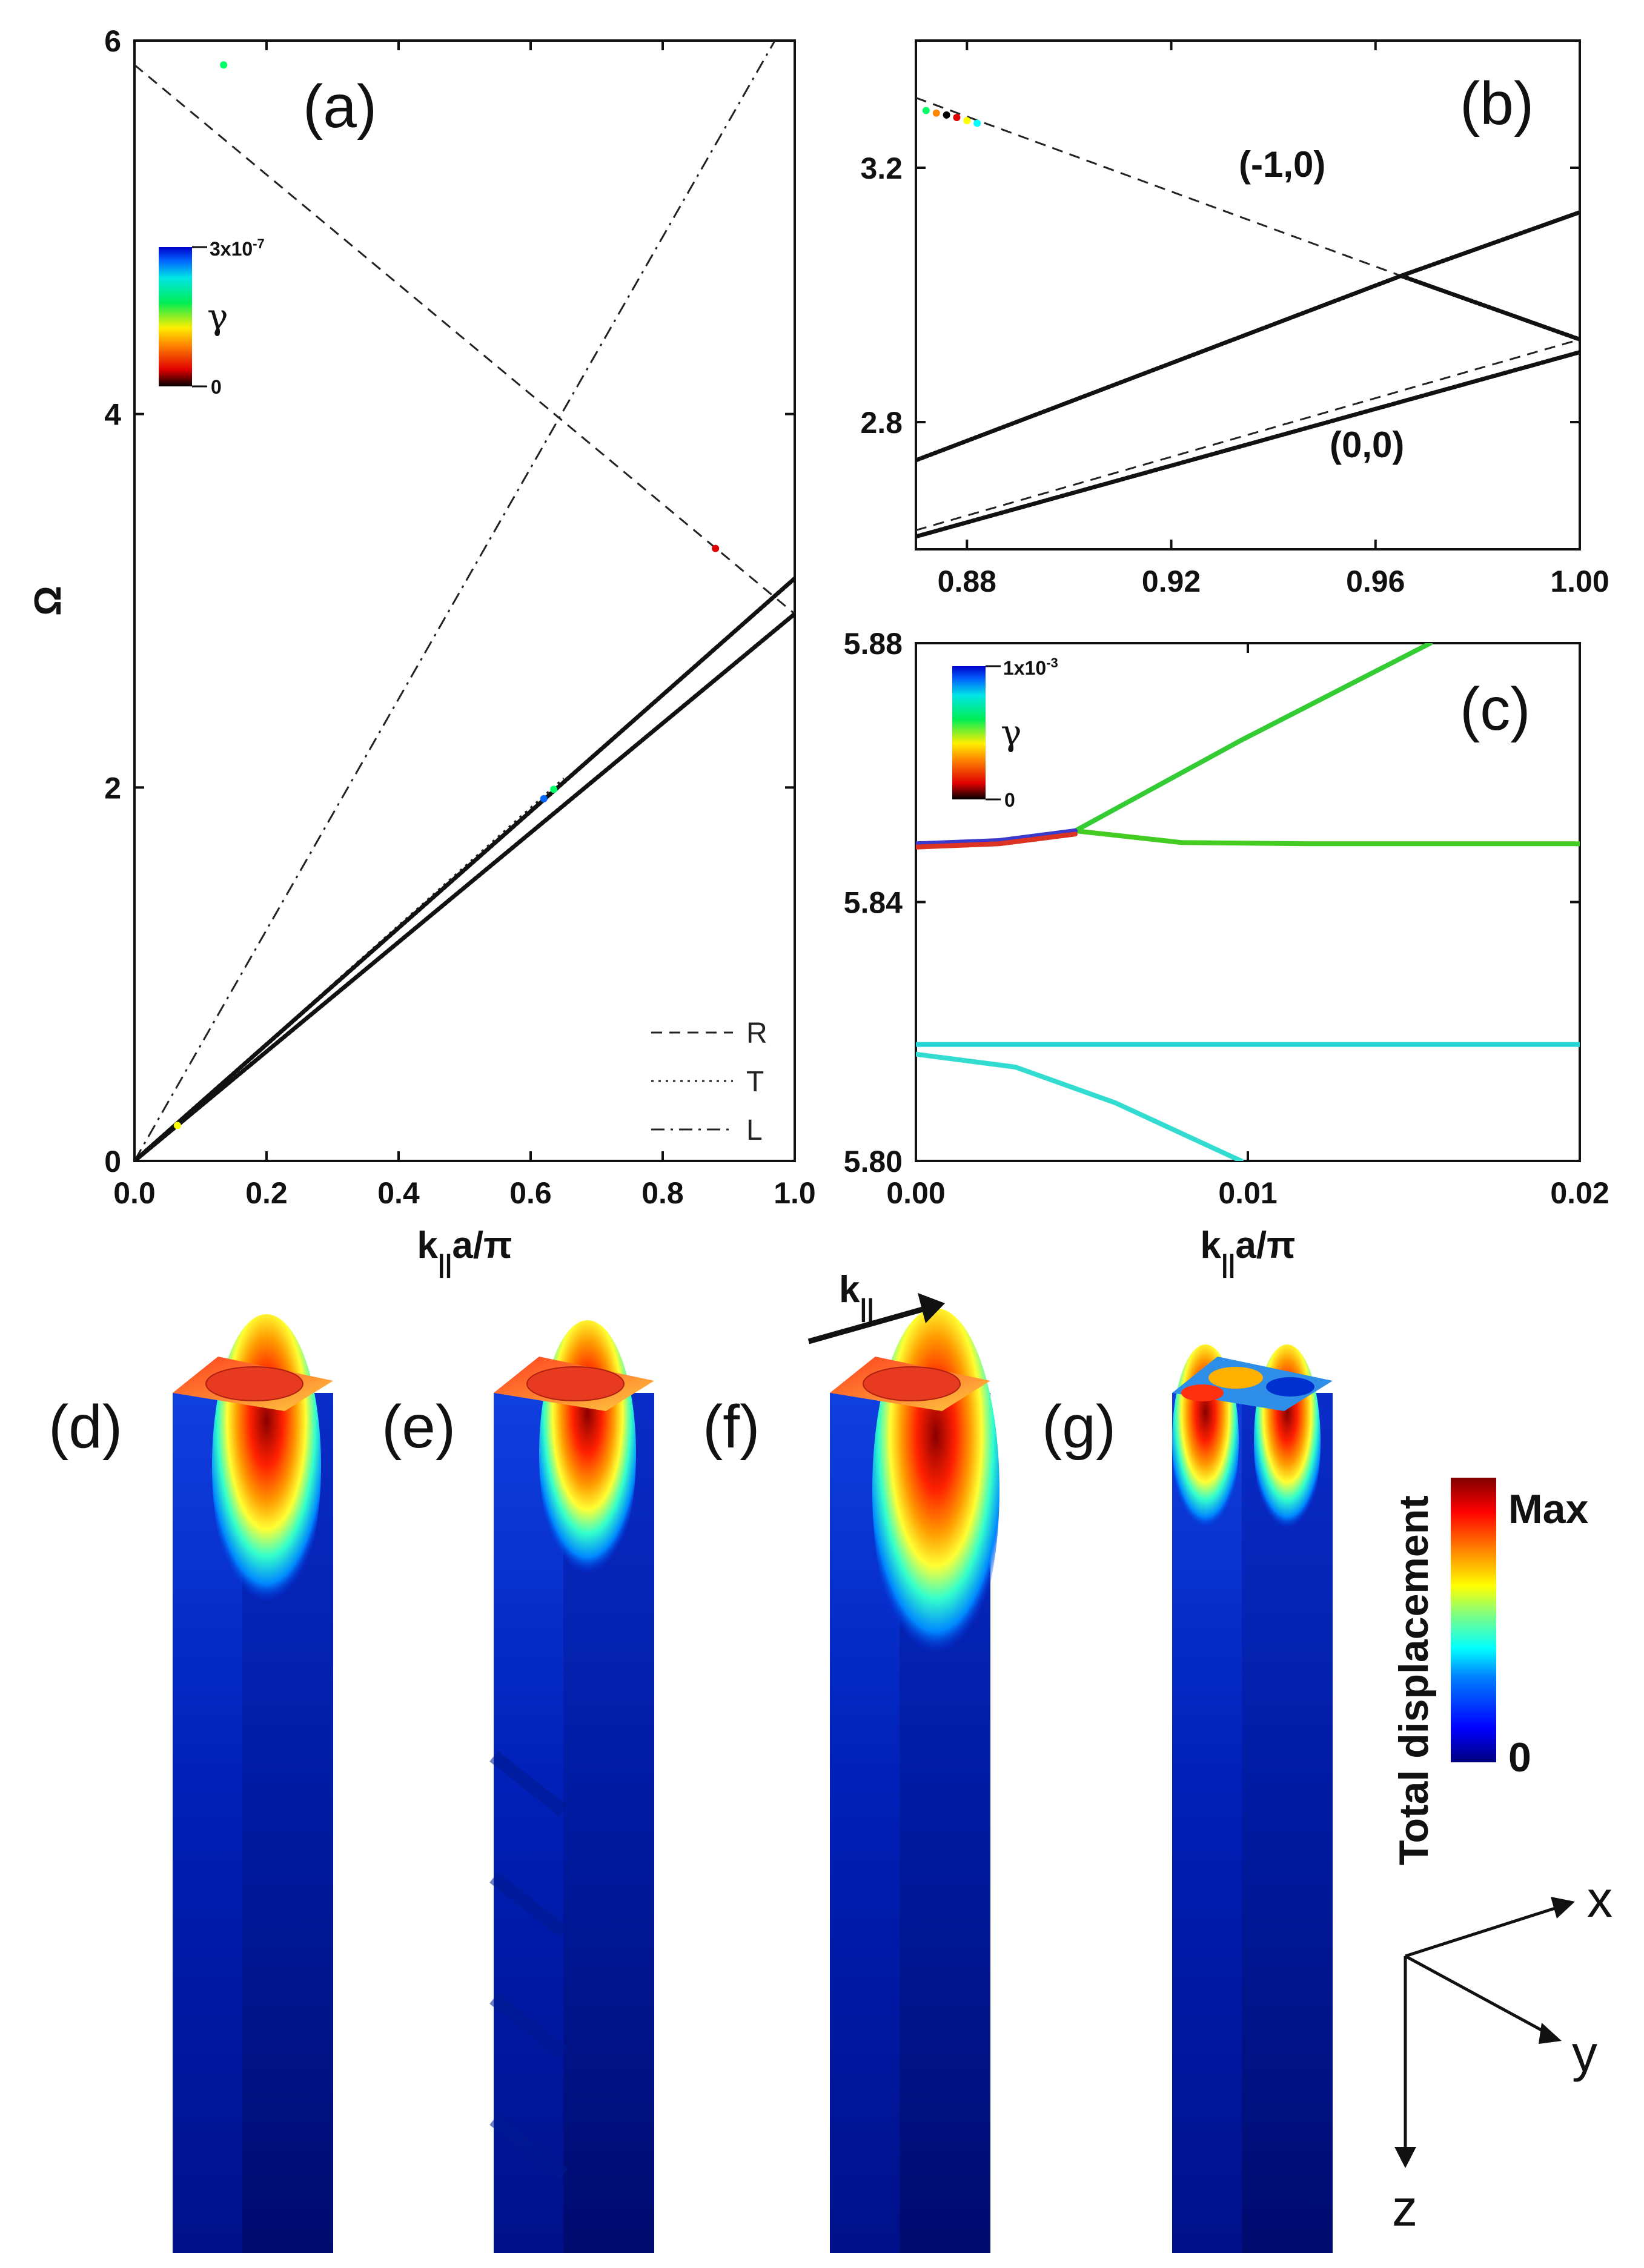  What do you see at coordinates (1404, 2209) in the screenshot?
I see `z-axis-label: z` at bounding box center [1404, 2209].